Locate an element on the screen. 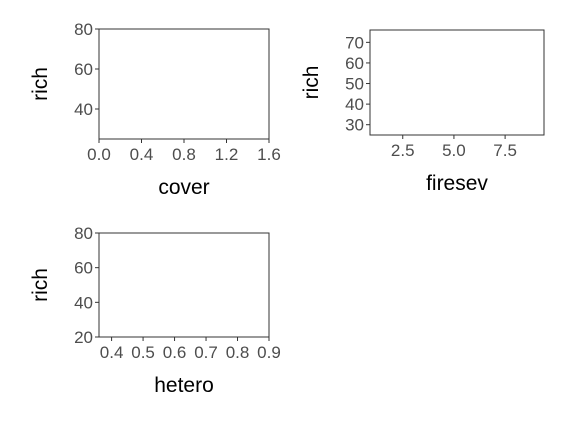 The height and width of the screenshot is (432, 576). y-tick-label: 20 is located at coordinates (83, 337).